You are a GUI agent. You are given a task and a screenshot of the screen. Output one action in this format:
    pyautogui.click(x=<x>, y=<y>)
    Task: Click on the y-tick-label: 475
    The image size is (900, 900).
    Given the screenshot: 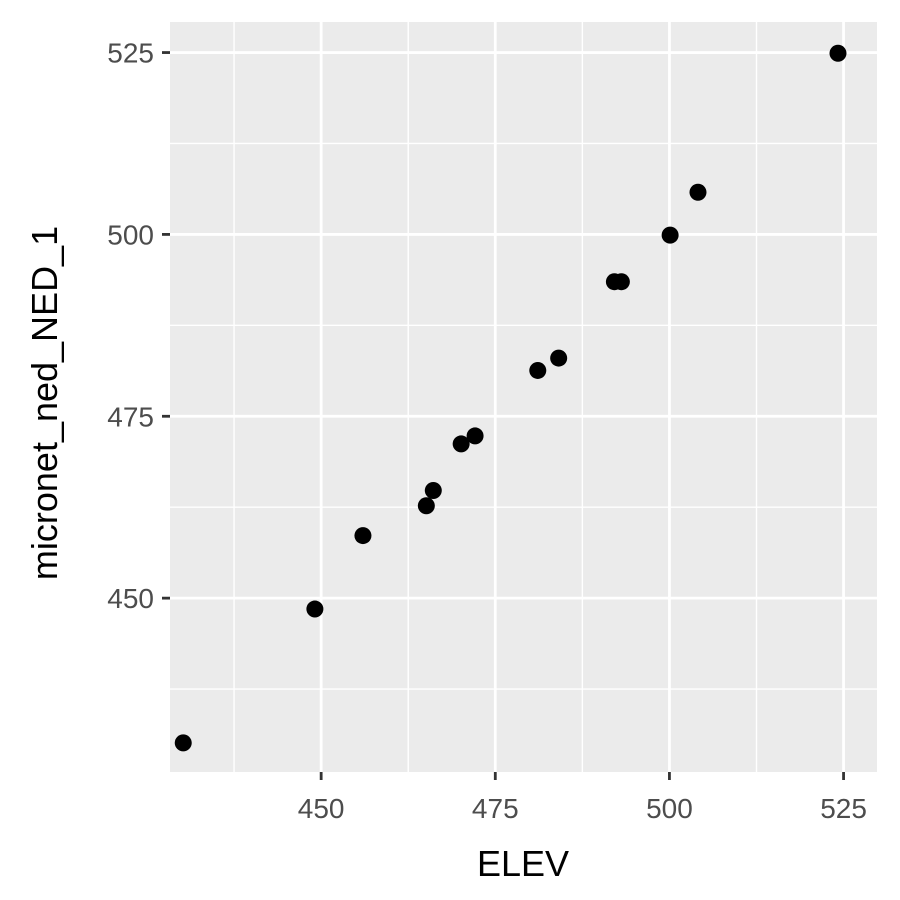 What is the action you would take?
    pyautogui.click(x=130, y=416)
    